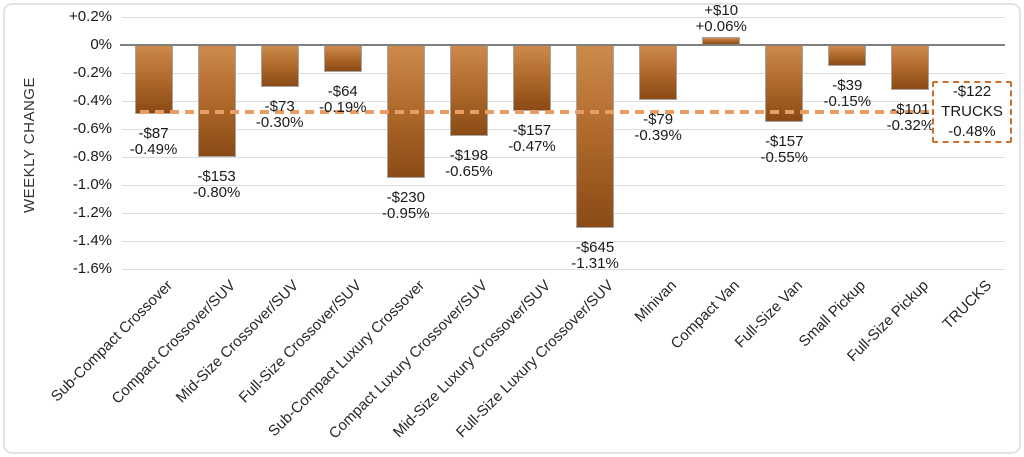 The image size is (1024, 457). I want to click on bar-value-label: -$87 -0.49%, so click(154, 141).